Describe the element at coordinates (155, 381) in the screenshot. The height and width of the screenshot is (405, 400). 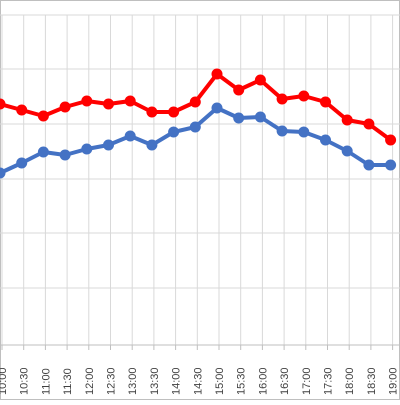
I see `x-tick-label: 13:30` at that location.